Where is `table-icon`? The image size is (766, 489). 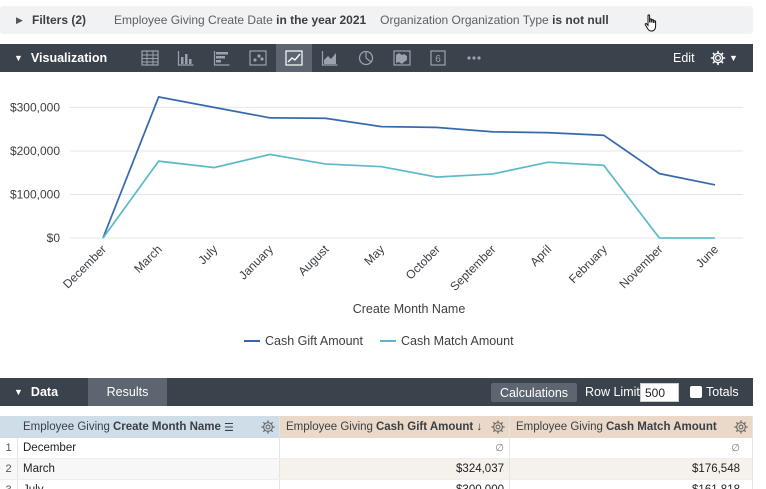
table-icon is located at coordinates (150, 58).